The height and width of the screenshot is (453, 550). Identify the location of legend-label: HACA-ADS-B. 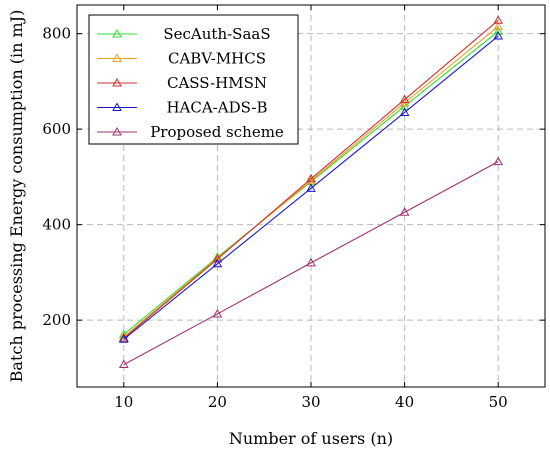
(216, 108).